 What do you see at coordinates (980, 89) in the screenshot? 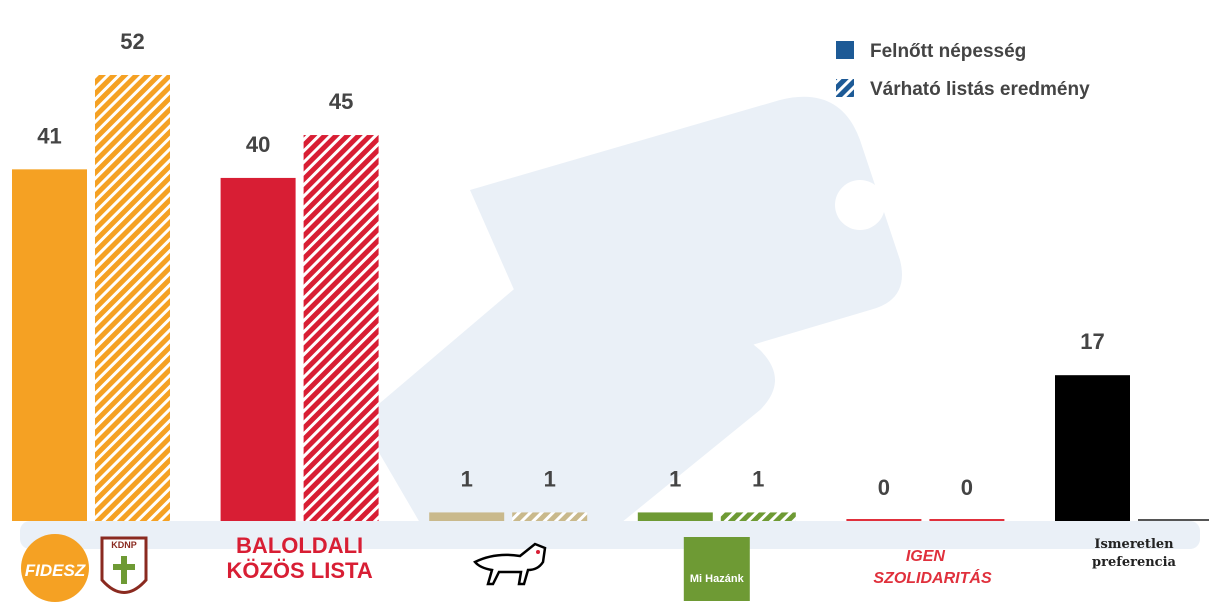
I see `legend-label: Várható listás eredmény` at bounding box center [980, 89].